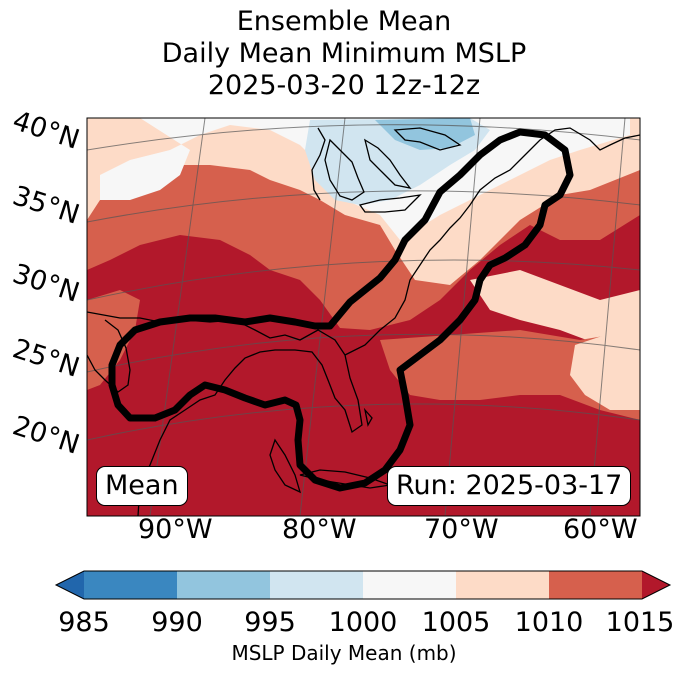 This screenshot has height=674, width=688. I want to click on title-line-2: Daily Mean Minimum MSLP, so click(344, 53).